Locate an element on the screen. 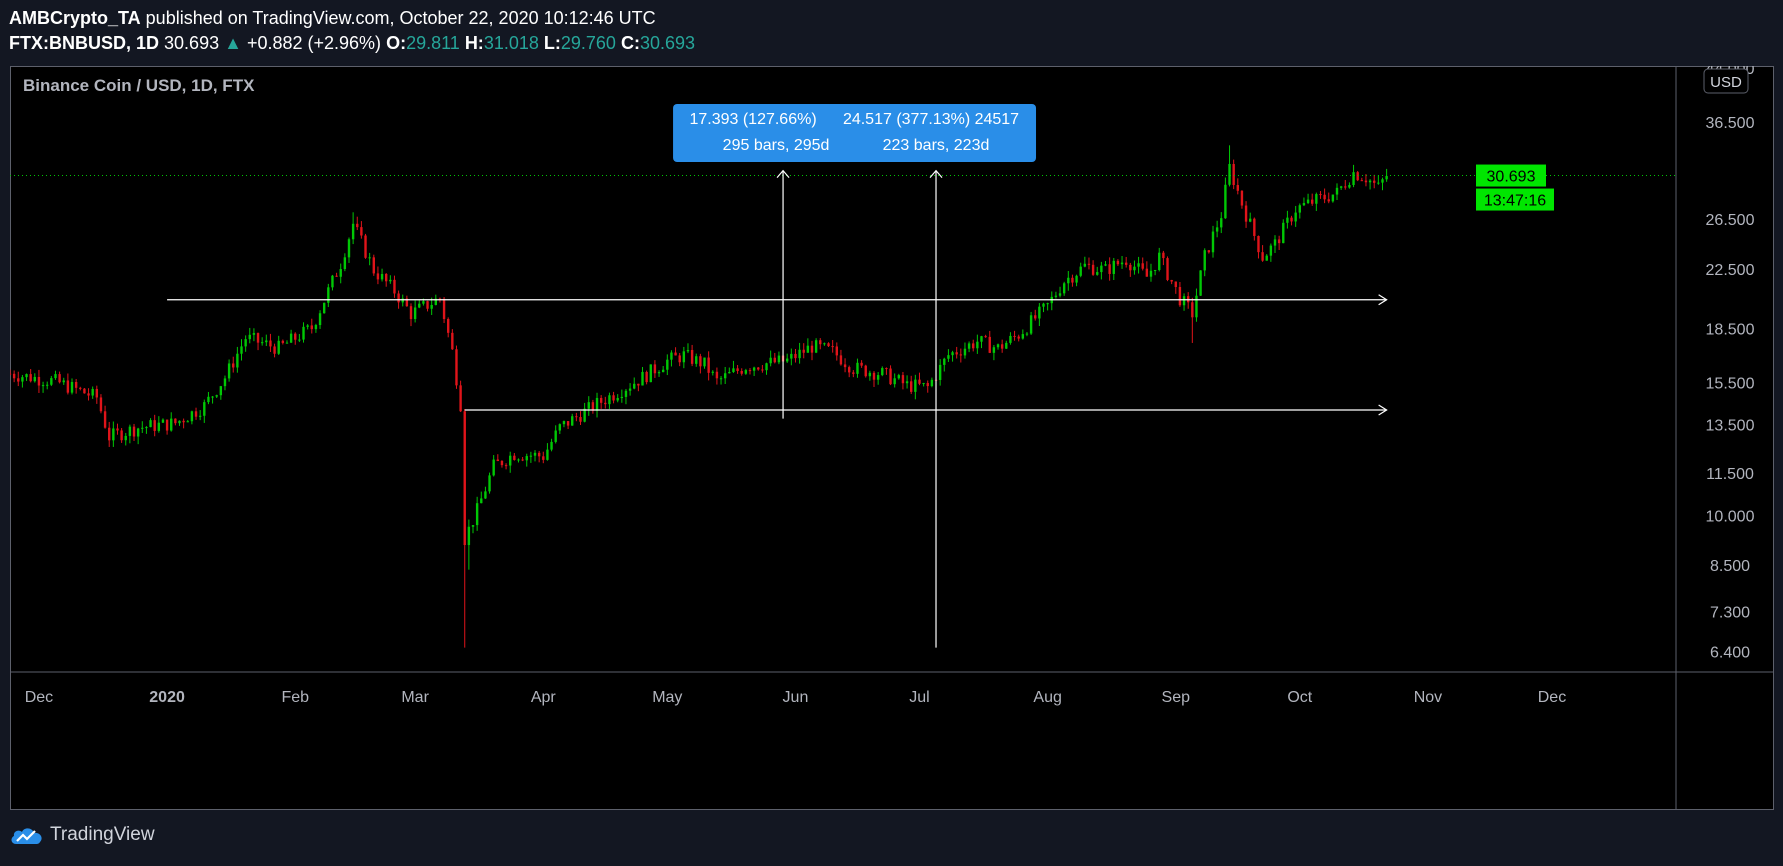 This screenshot has width=1783, height=866. last-price-tag-label: 30.693 is located at coordinates (1511, 177).